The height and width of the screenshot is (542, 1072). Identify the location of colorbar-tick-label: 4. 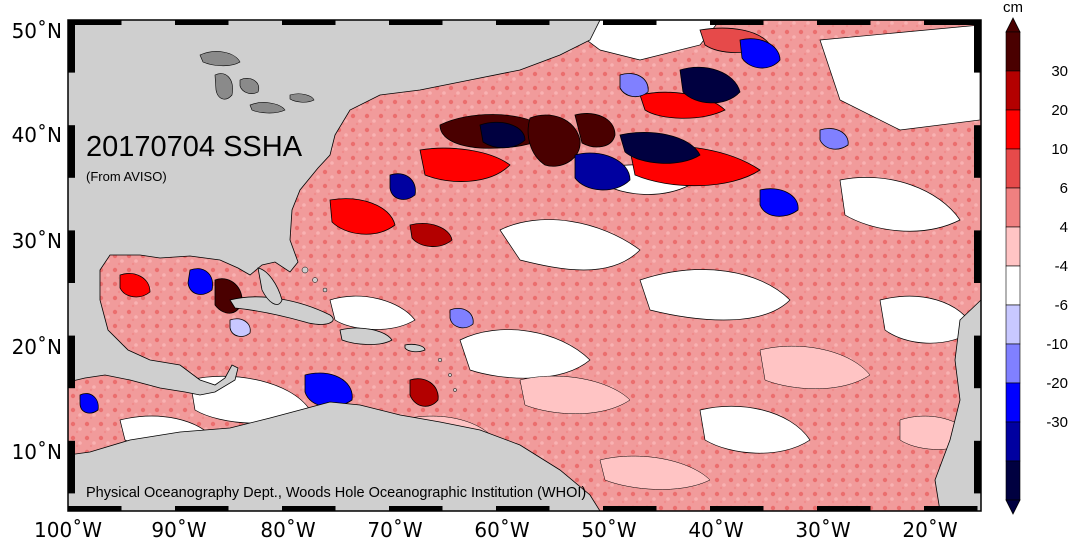
(1064, 227).